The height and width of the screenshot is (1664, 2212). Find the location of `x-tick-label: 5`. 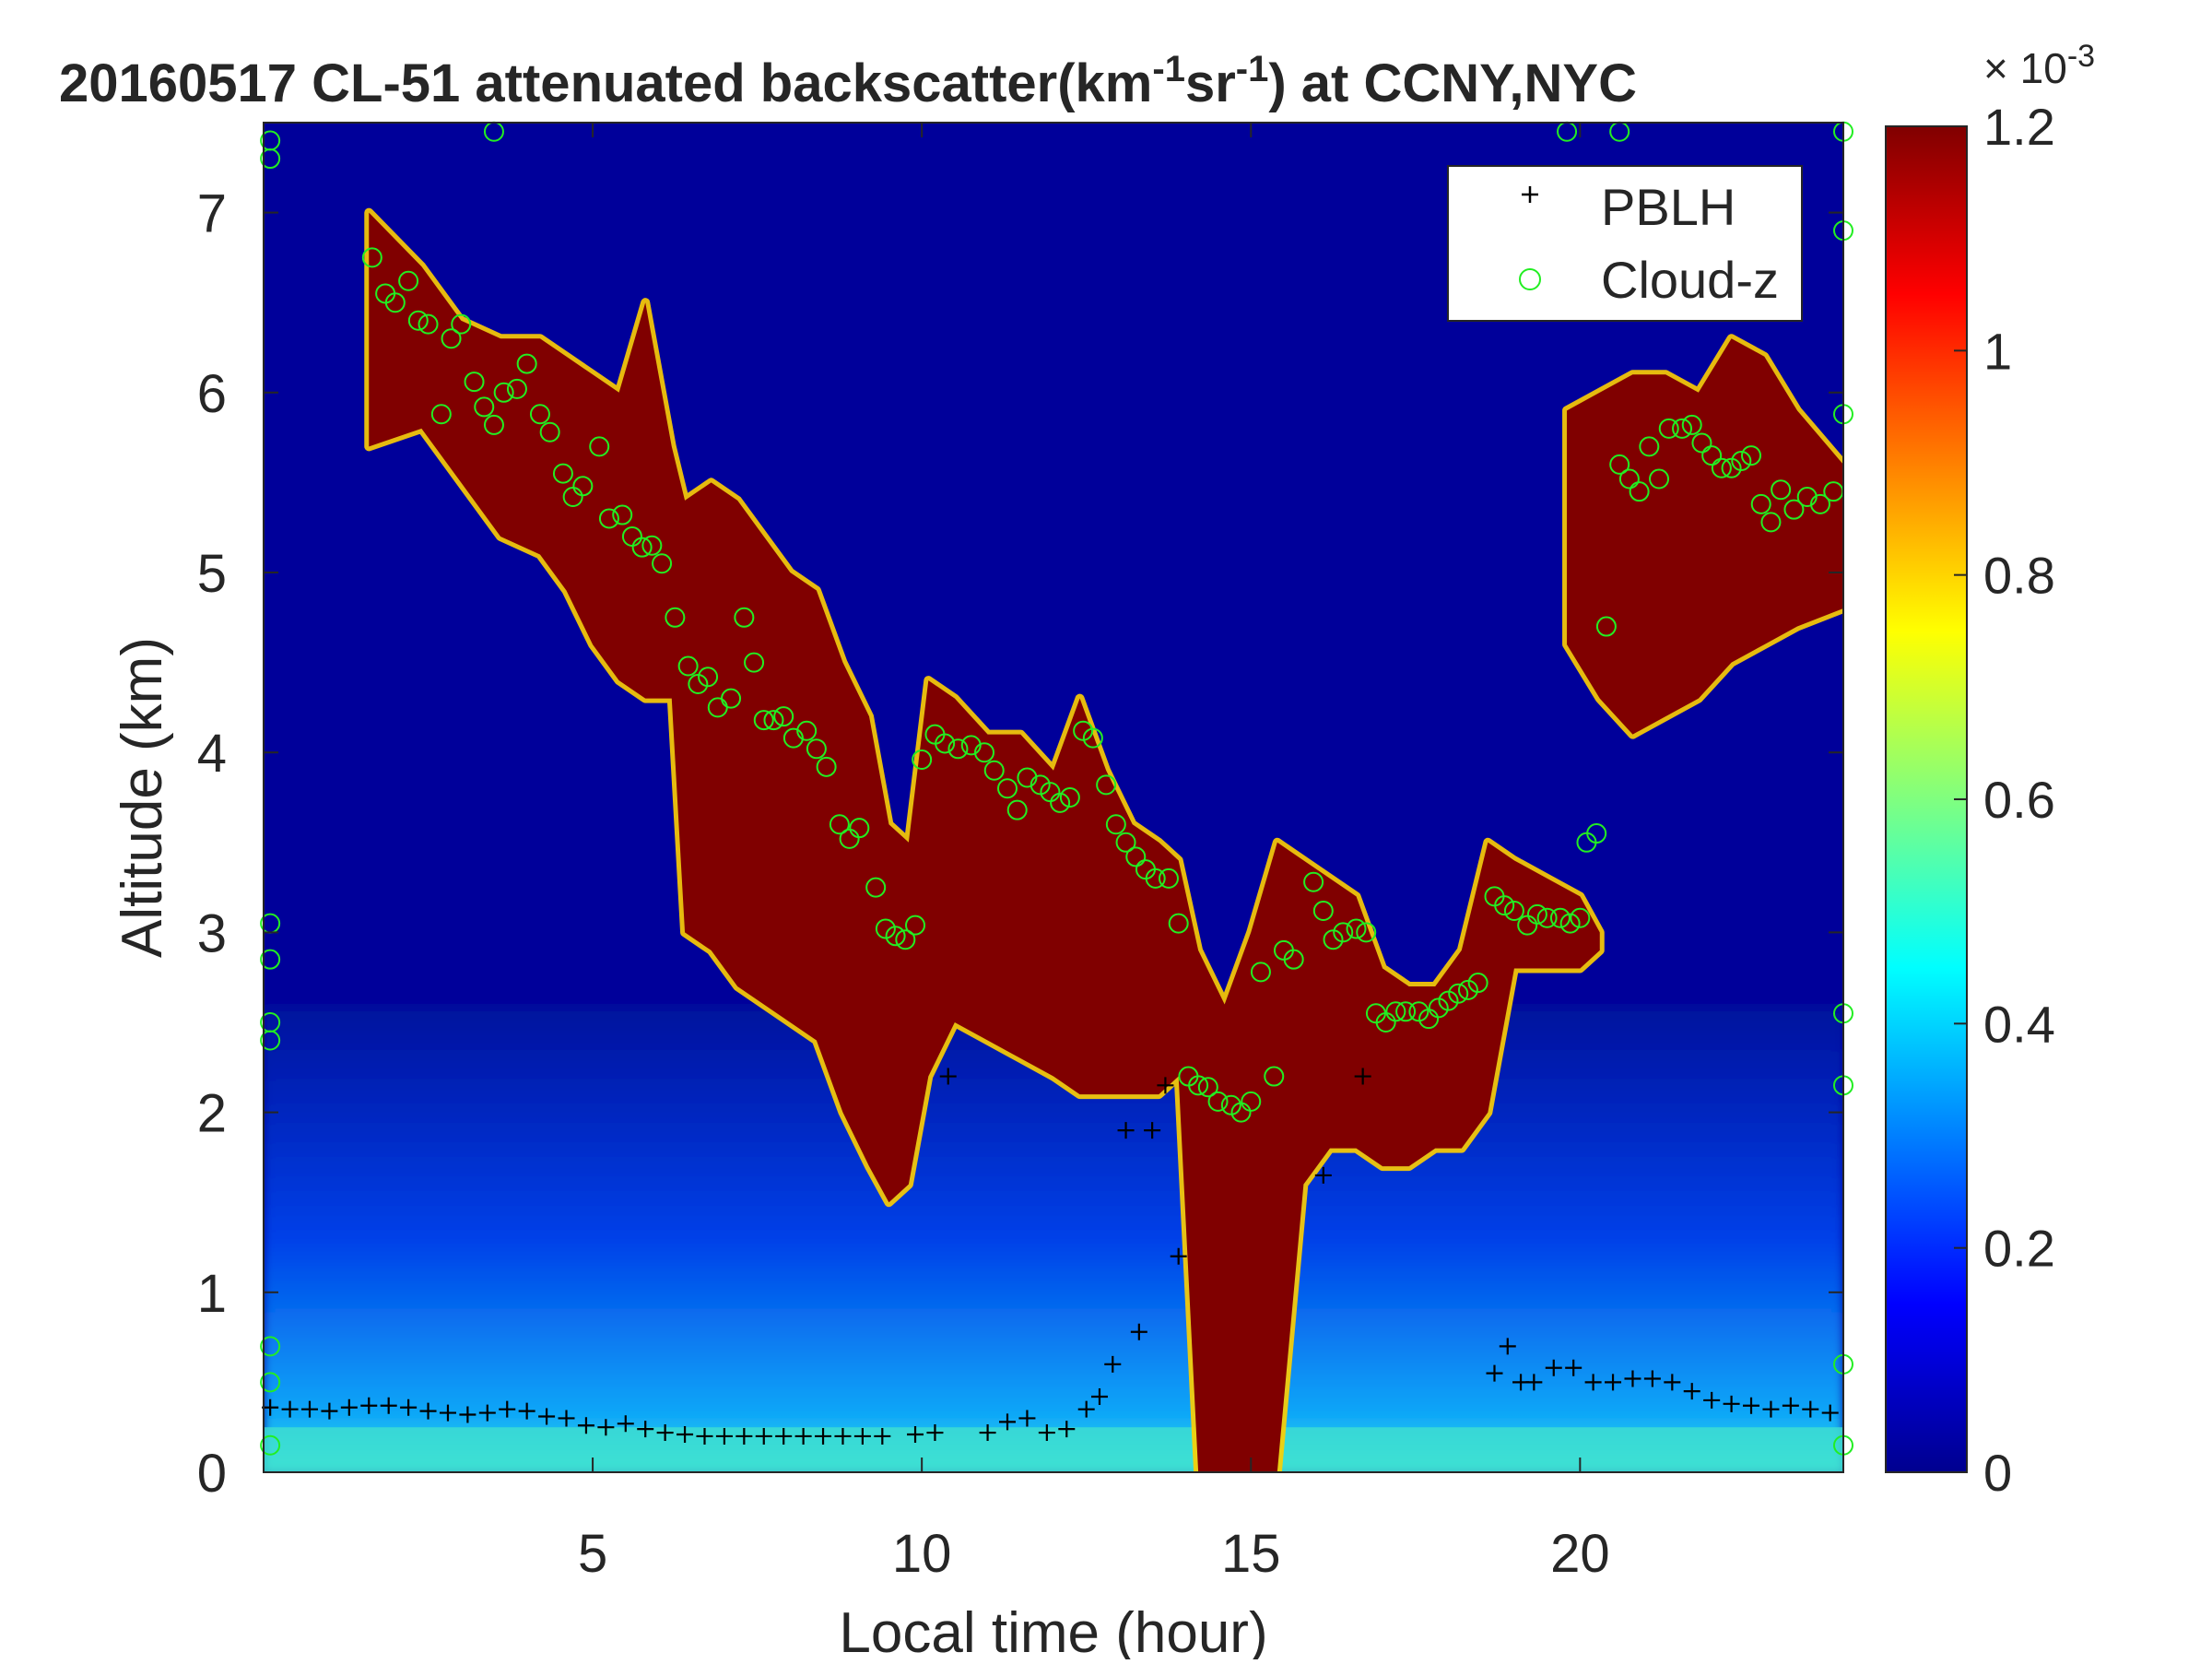

x-tick-label: 5 is located at coordinates (592, 1554).